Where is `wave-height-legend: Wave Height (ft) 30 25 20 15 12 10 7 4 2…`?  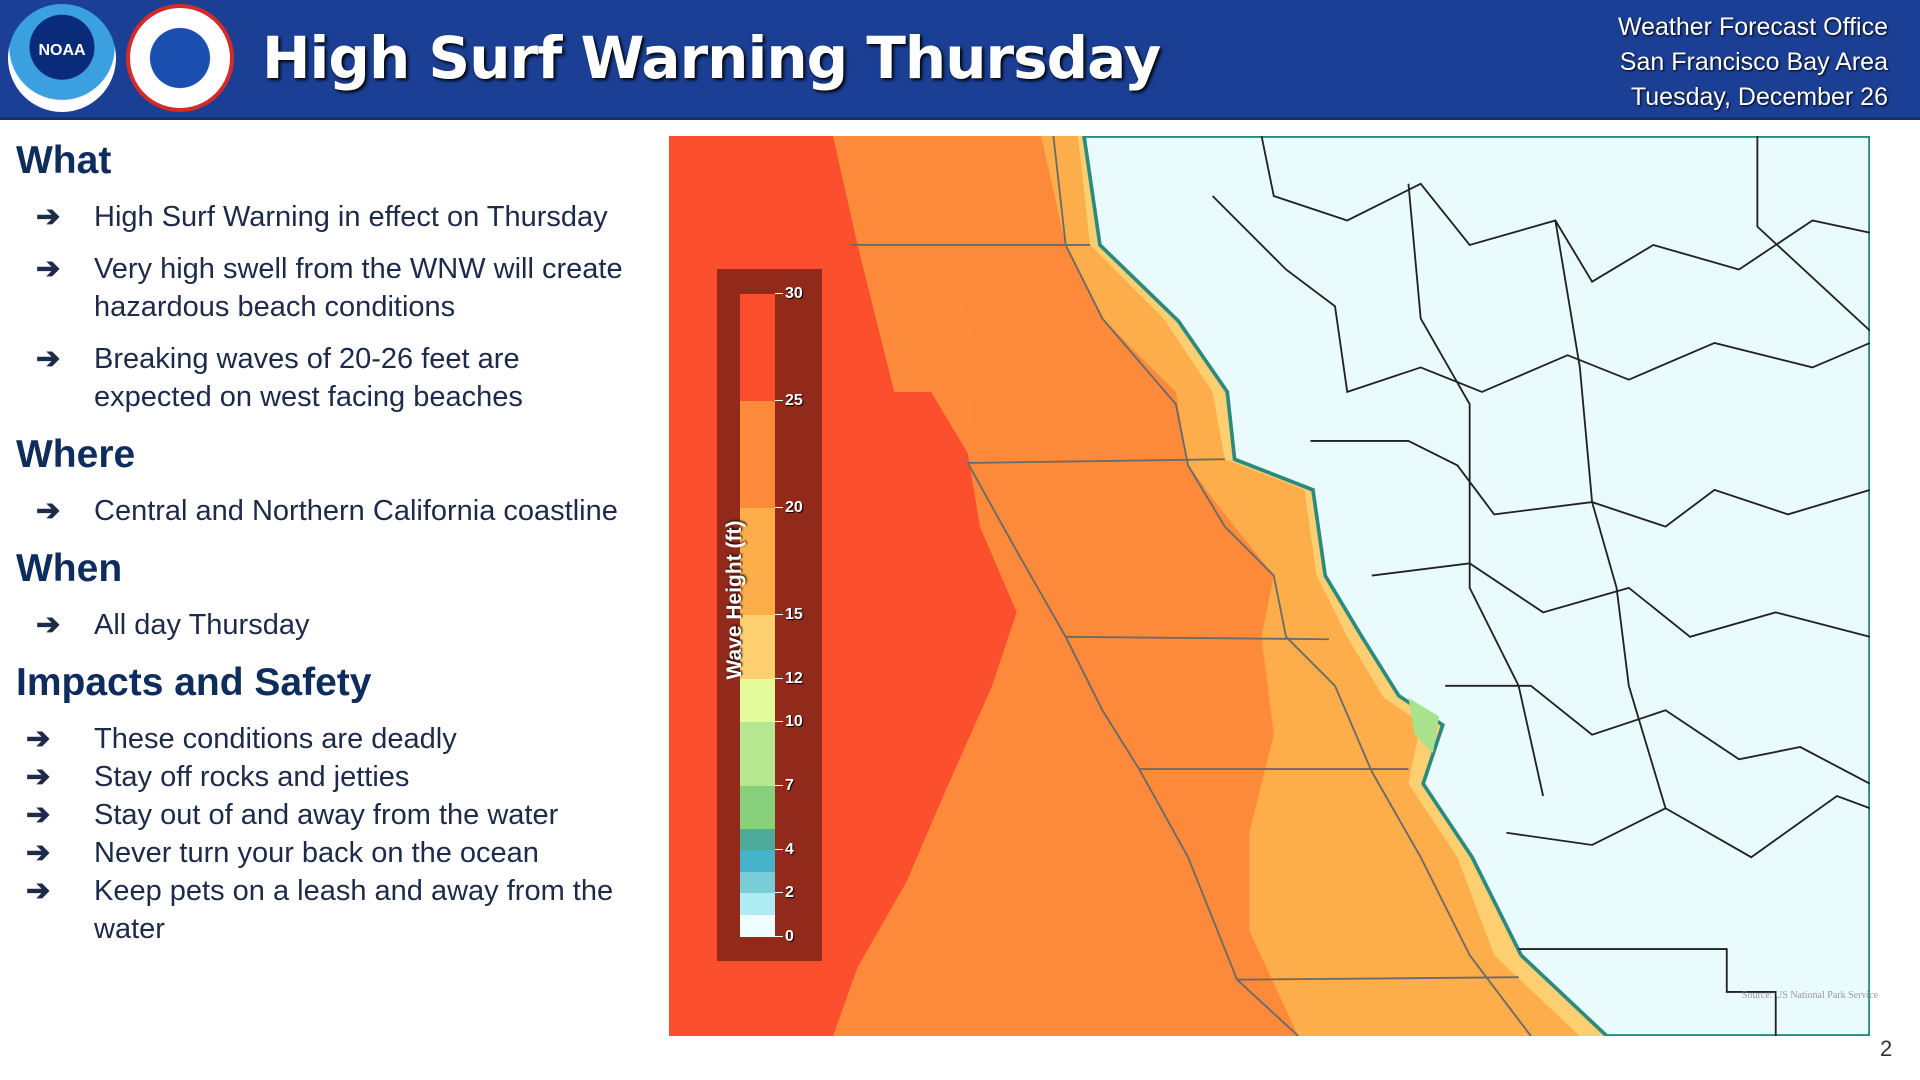
wave-height-legend: Wave Height (ft) 30 25 20 15 12 10 7 4 2… is located at coordinates (769, 615).